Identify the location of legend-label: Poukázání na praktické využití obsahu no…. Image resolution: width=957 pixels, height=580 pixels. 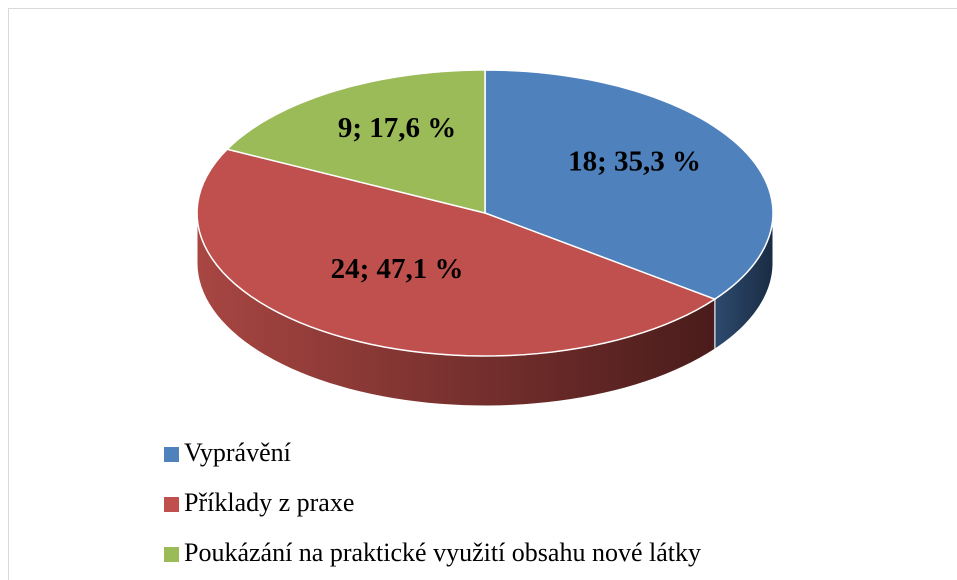
(442, 552).